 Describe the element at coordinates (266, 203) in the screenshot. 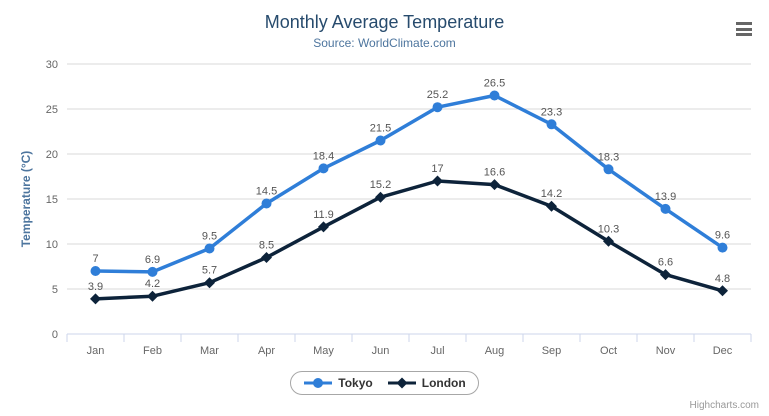

I see `data-point-tokyo-apr` at that location.